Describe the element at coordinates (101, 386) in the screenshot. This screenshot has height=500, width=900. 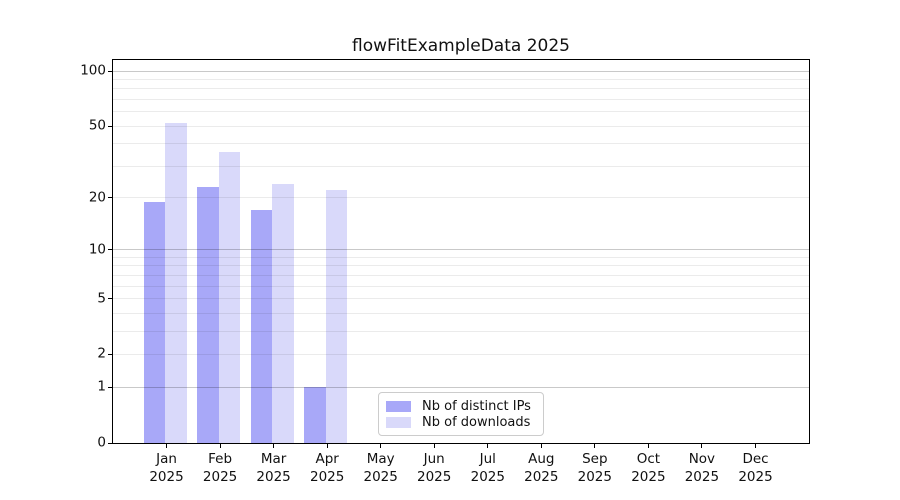
I see `y-tick-label: 1` at that location.